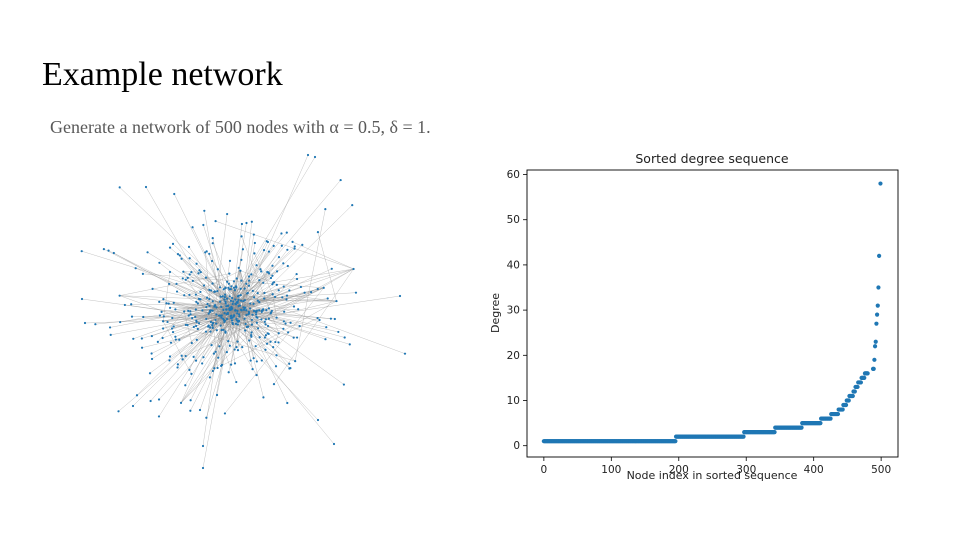  What do you see at coordinates (517, 310) in the screenshot?
I see `y-axis-ticks: 0 10 20 30 40 50 60` at bounding box center [517, 310].